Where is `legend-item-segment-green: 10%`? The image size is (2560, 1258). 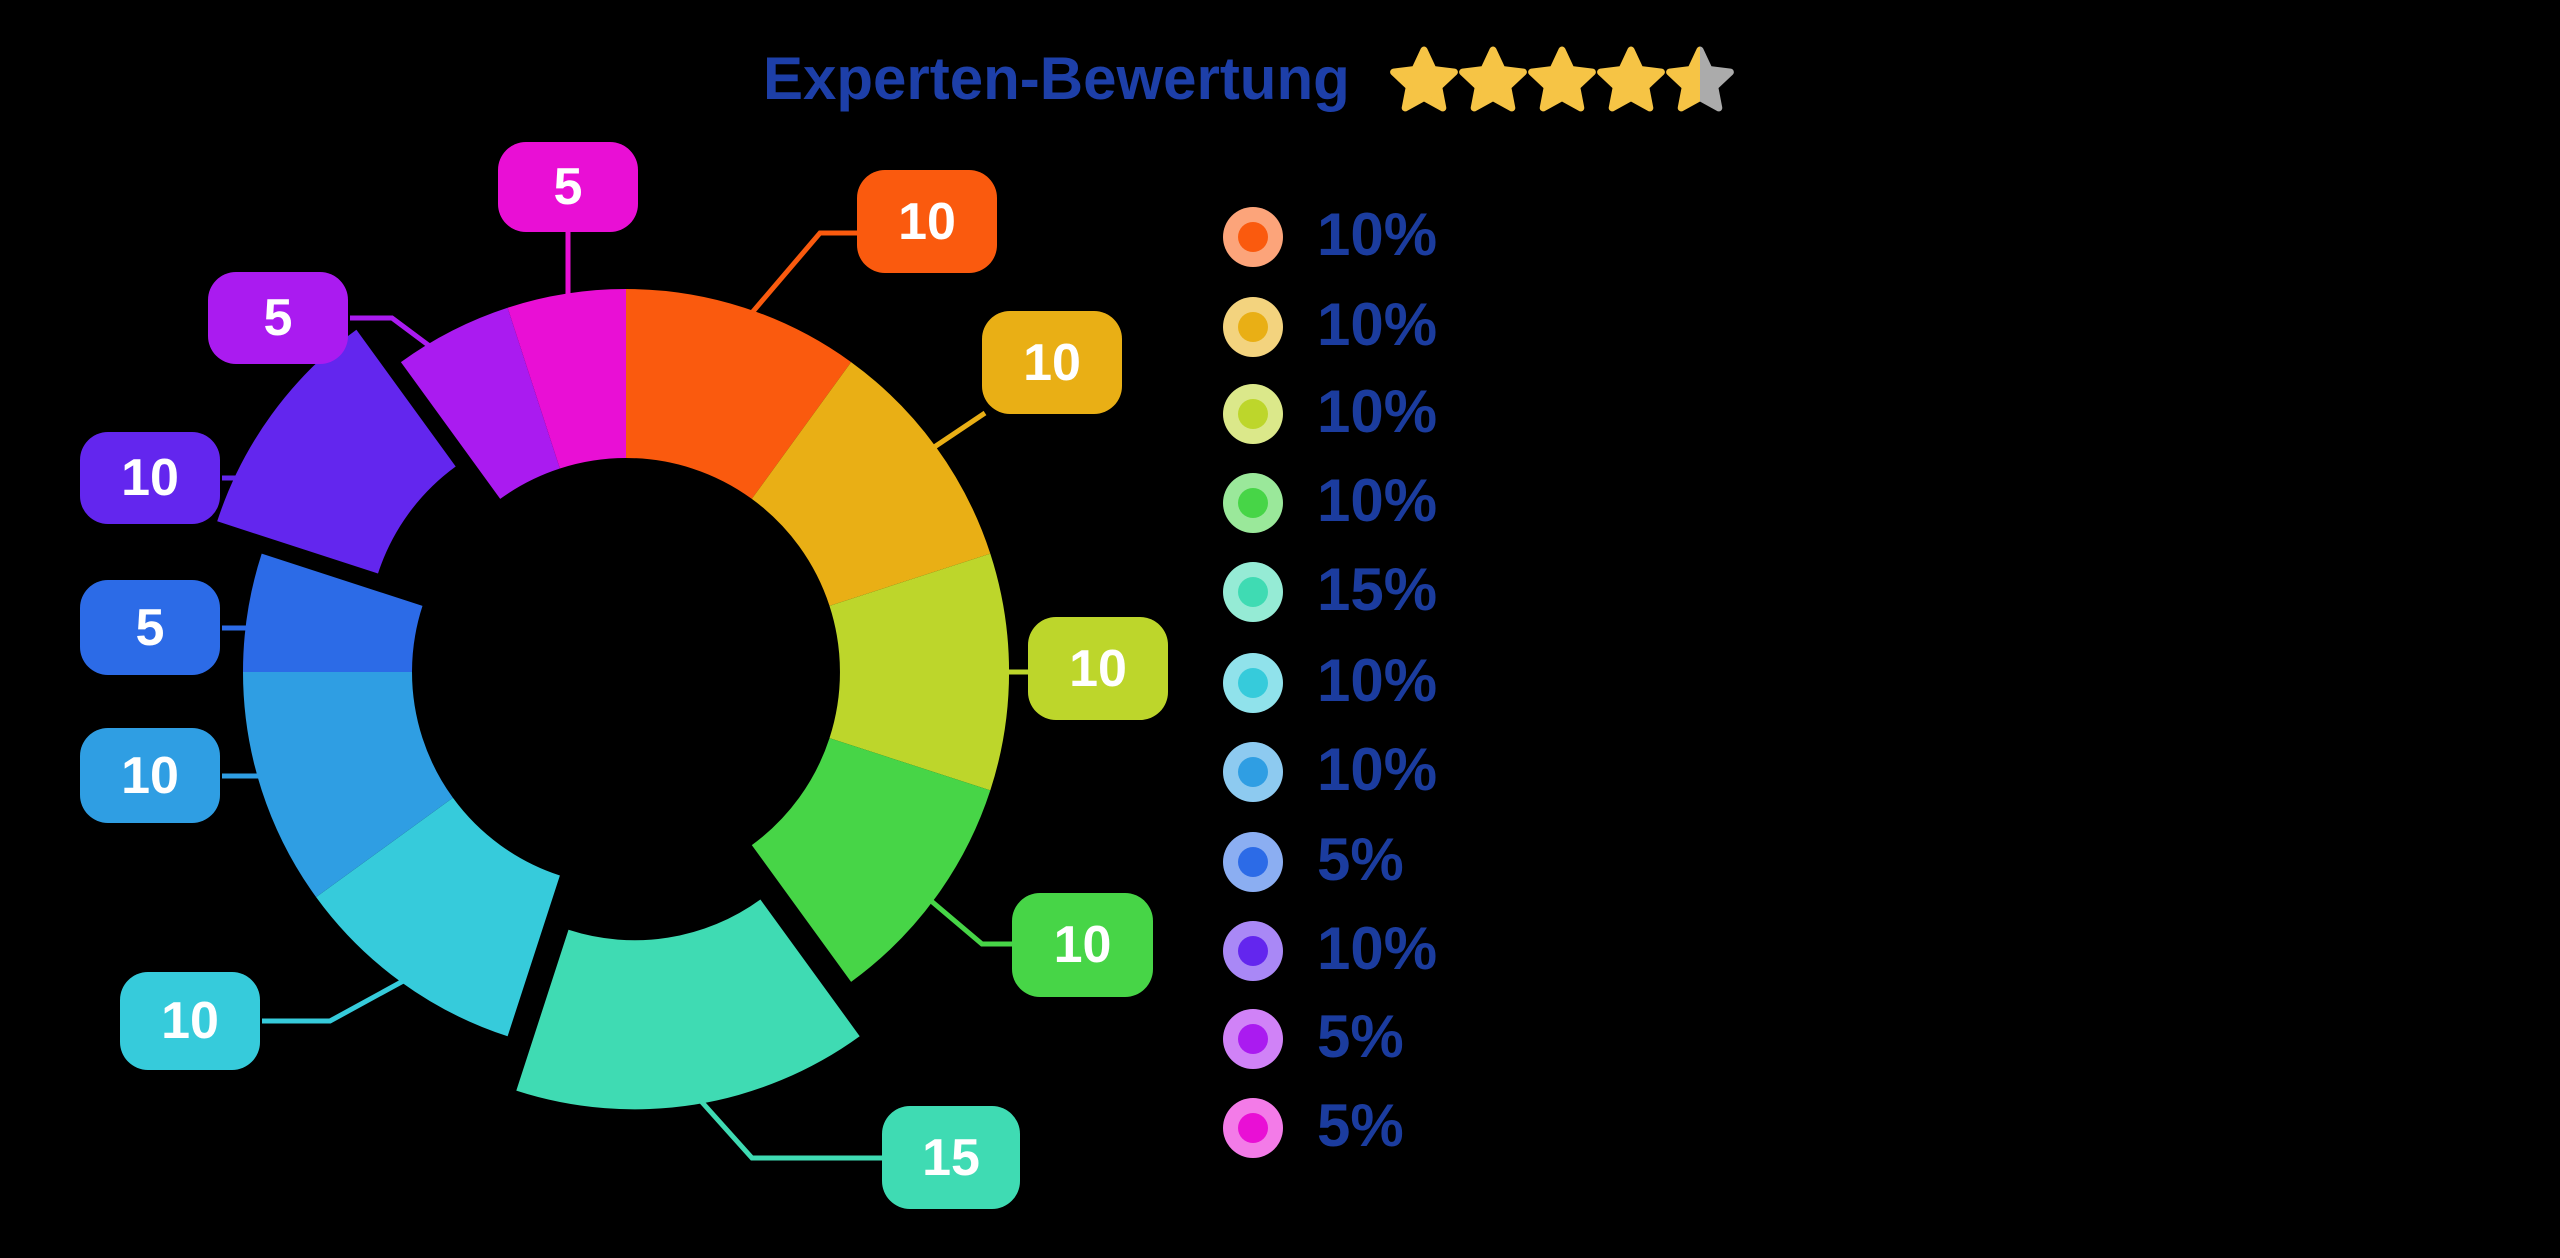 legend-item-segment-green: 10% is located at coordinates (1330, 503).